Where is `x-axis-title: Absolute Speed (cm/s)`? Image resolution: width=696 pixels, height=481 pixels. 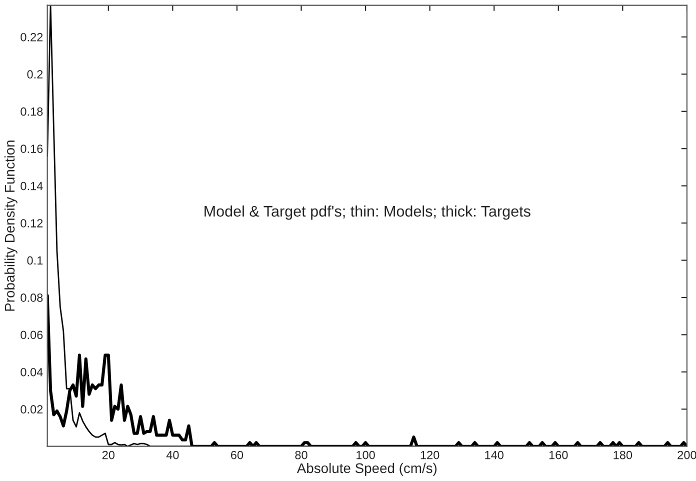
x-axis-title: Absolute Speed (cm/s) is located at coordinates (366, 469).